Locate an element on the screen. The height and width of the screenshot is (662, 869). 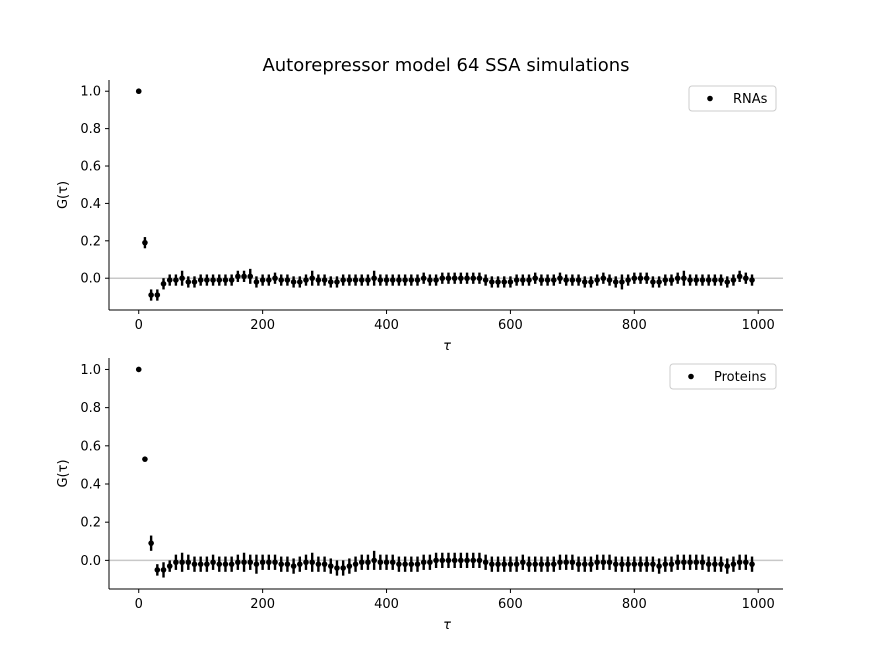
legend-box is located at coordinates (732, 98).